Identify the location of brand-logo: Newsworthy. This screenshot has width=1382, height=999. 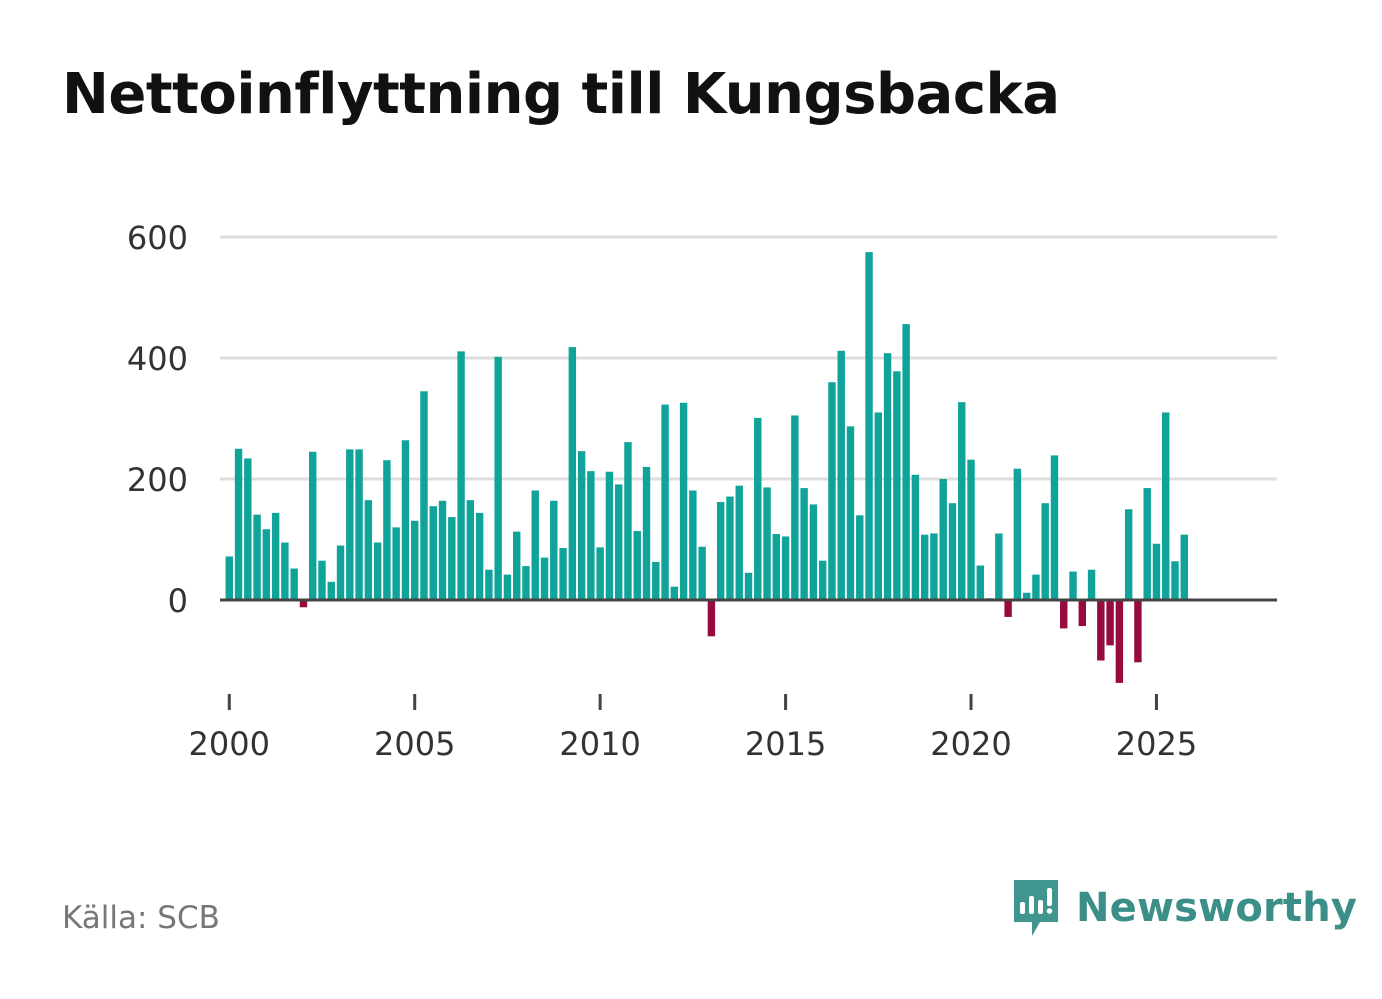
(1183, 908).